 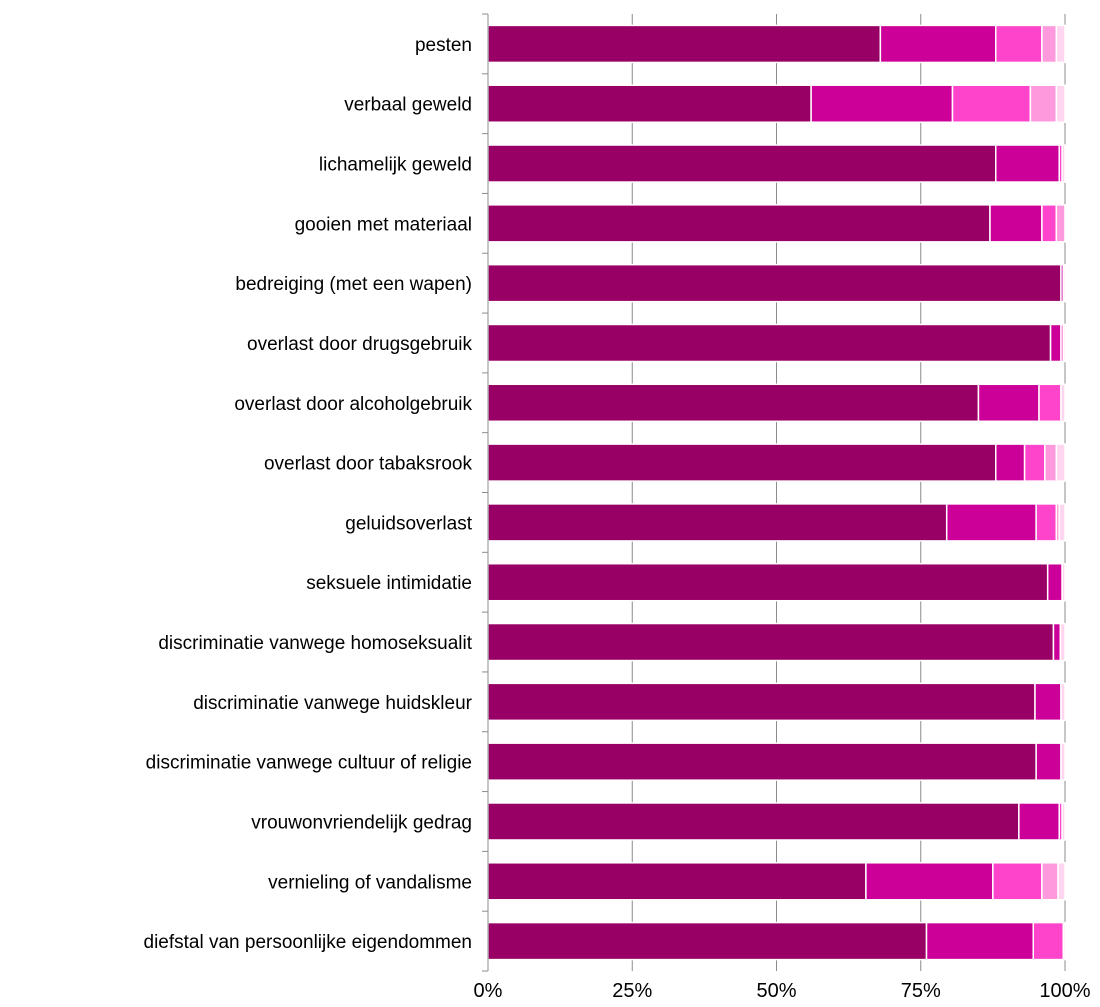 What do you see at coordinates (361, 822) in the screenshot?
I see `category-label: vrouwonvriendelijk gedrag` at bounding box center [361, 822].